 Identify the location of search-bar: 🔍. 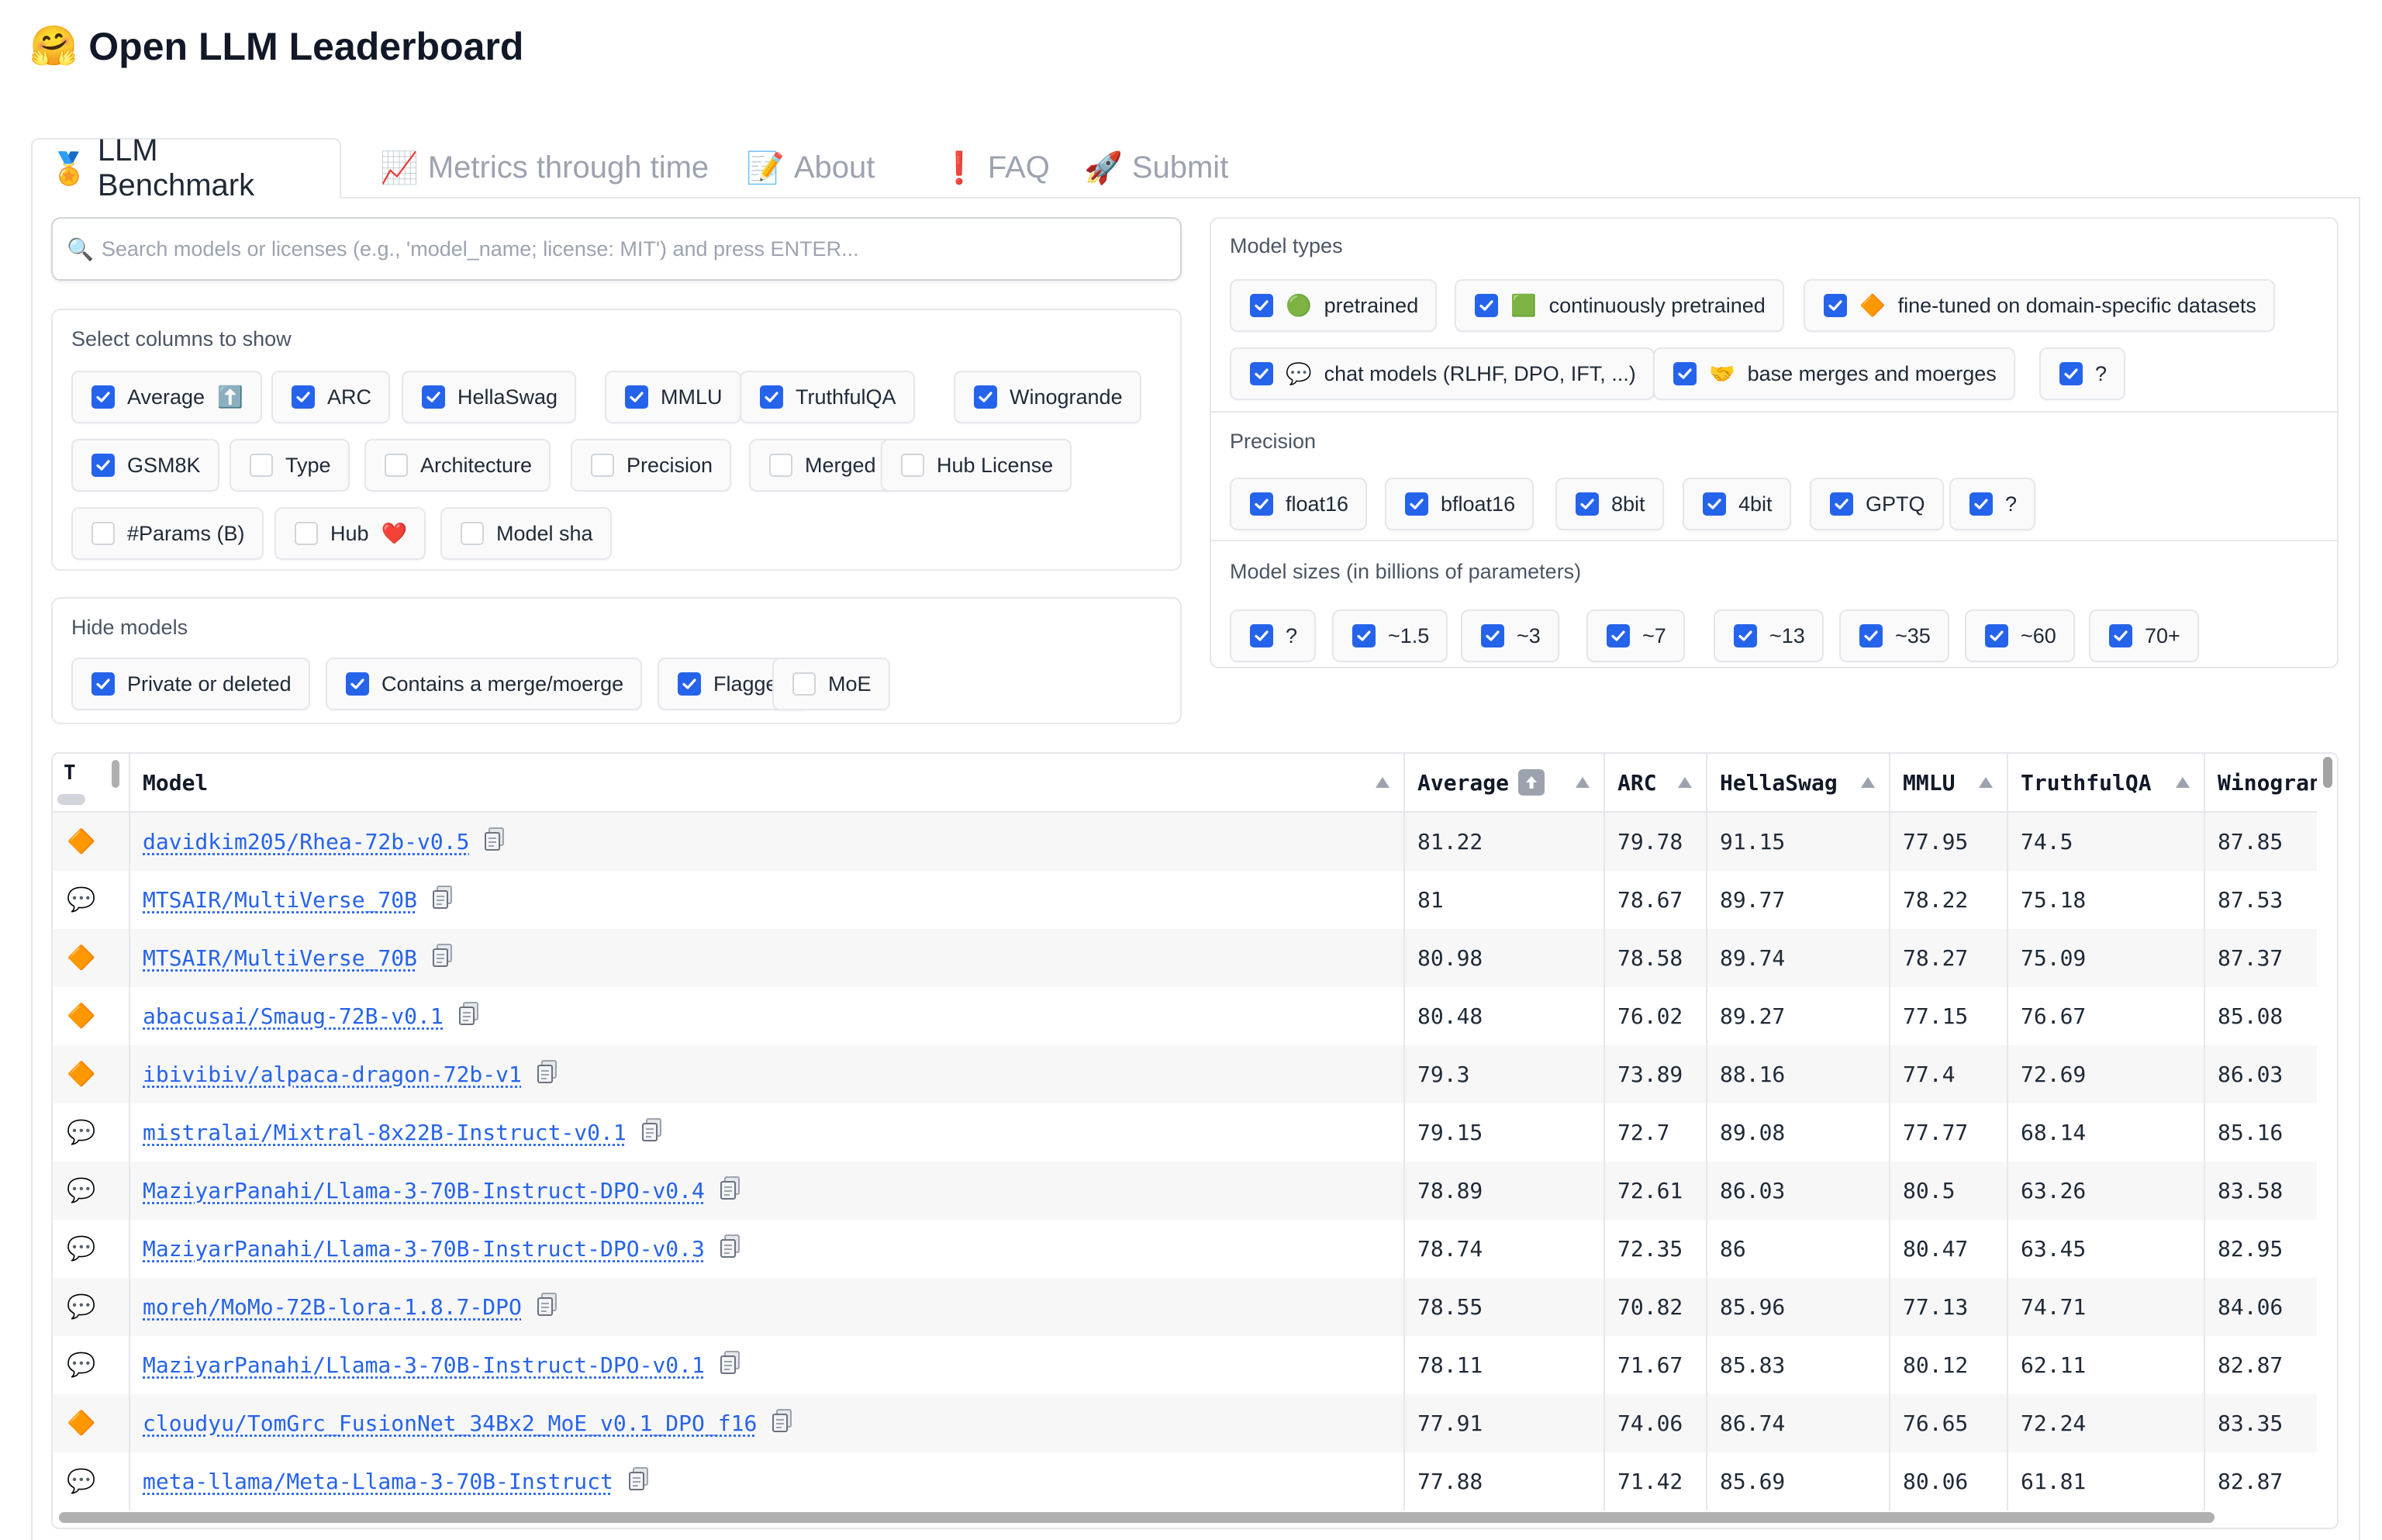
(616, 249).